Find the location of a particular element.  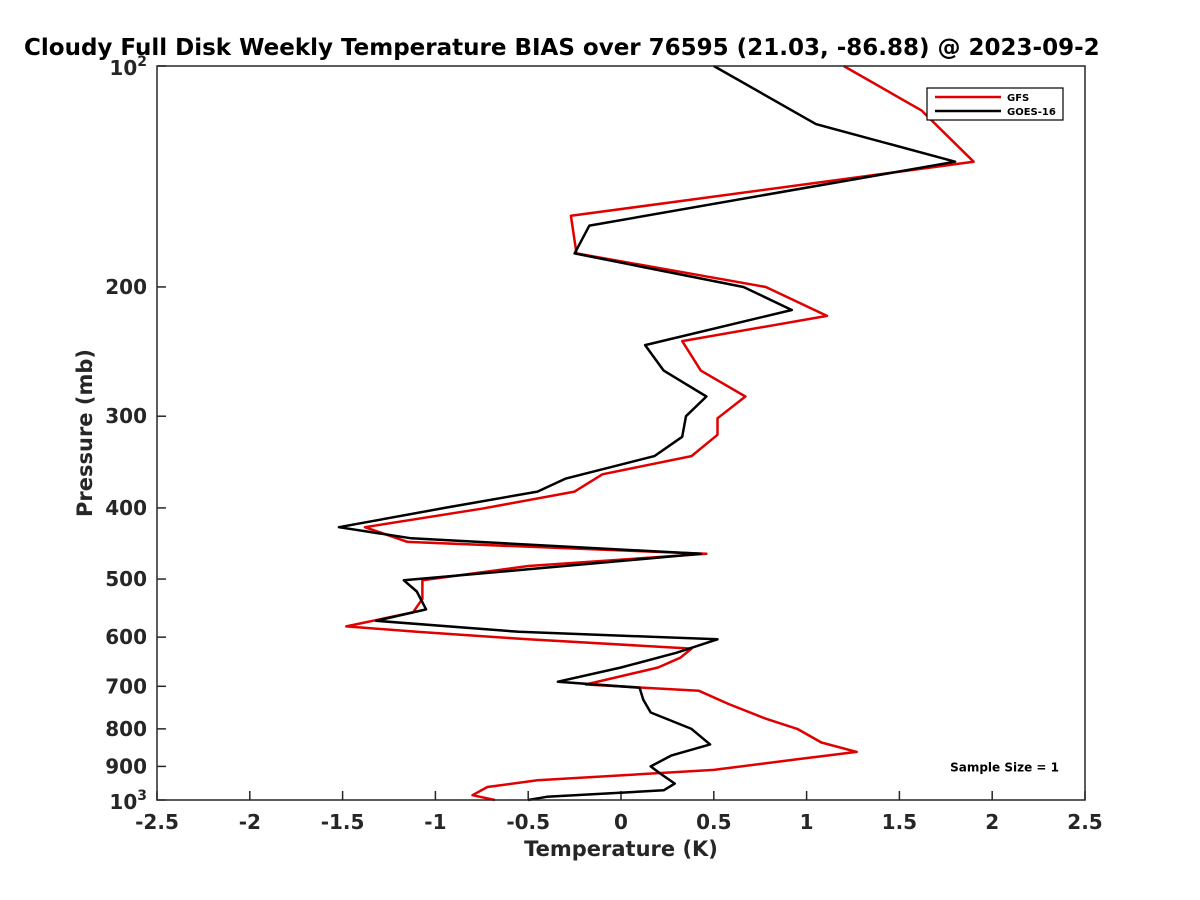

y-tick-label-top-exponent: 2 is located at coordinates (142, 62).